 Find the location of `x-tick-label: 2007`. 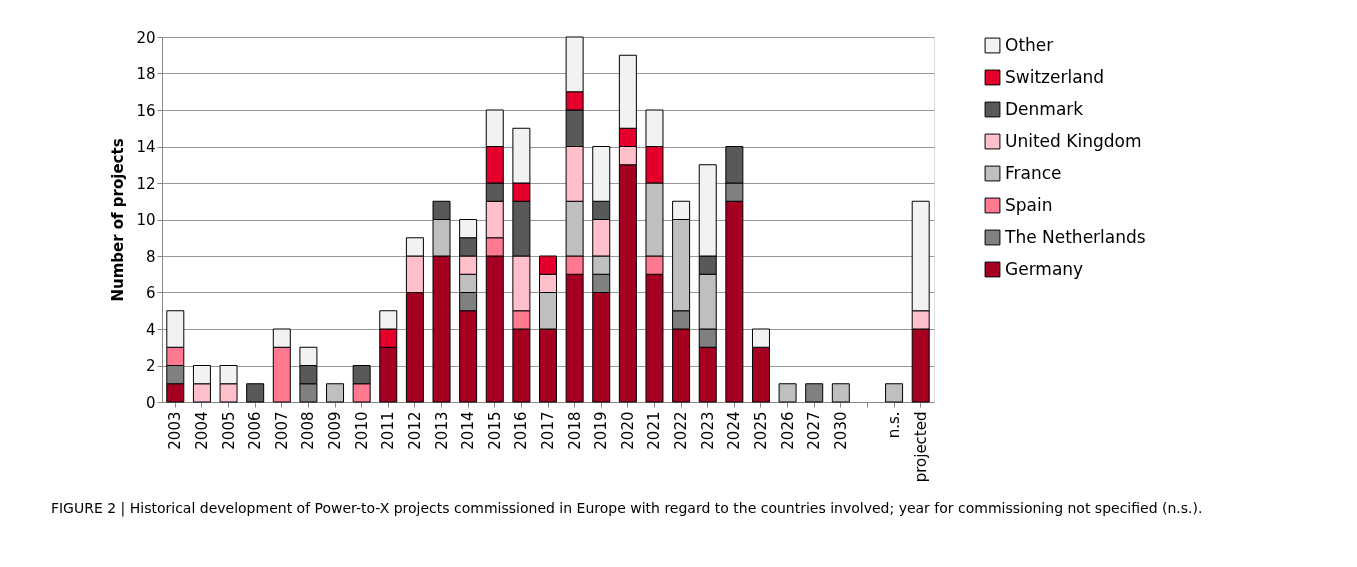

x-tick-label: 2007 is located at coordinates (281, 430).